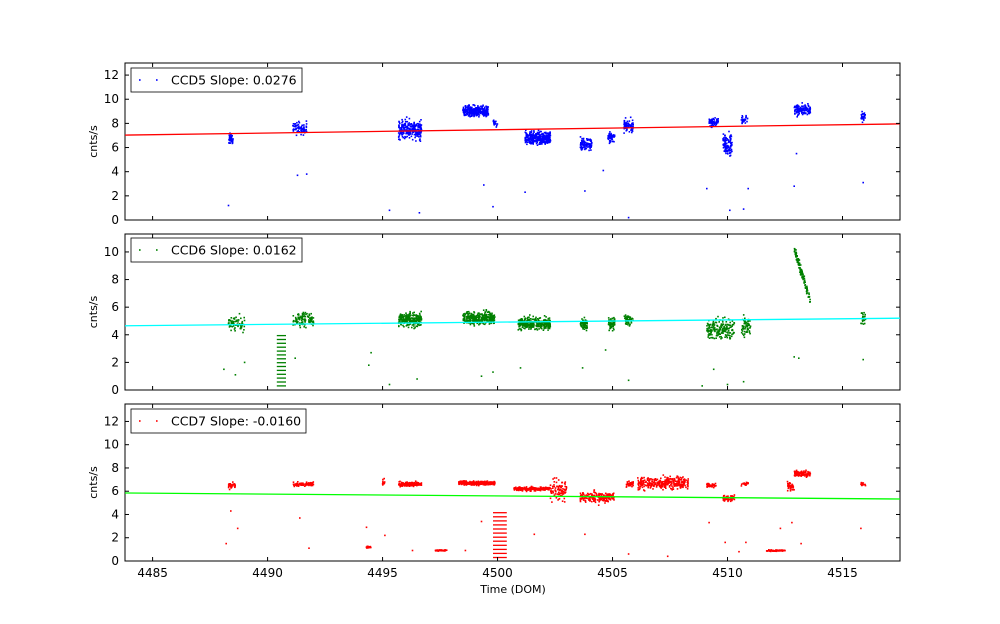 The height and width of the screenshot is (624, 1000). I want to click on y-tick-label: 6, so click(115, 307).